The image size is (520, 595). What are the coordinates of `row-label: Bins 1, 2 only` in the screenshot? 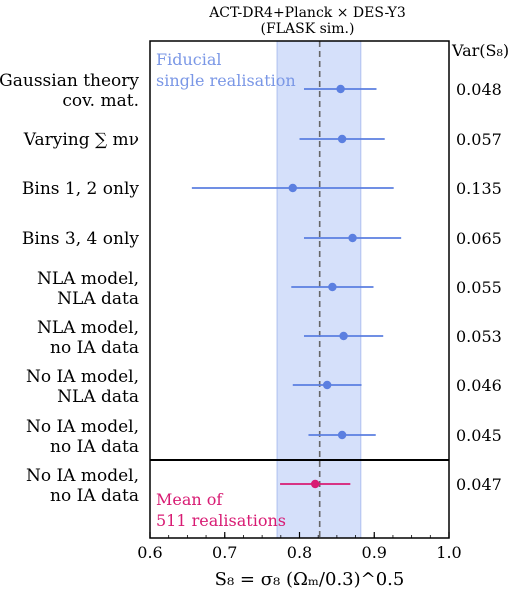 It's located at (80, 189).